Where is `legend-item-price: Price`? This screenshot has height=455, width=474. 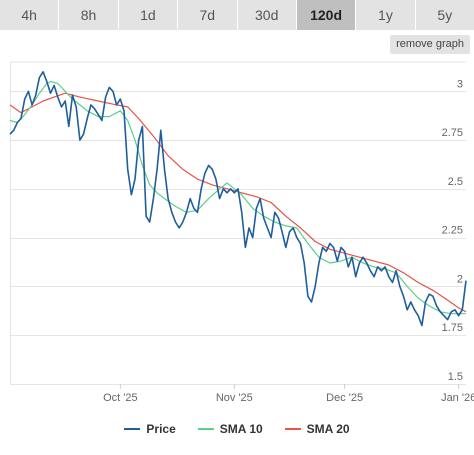 legend-item-price: Price is located at coordinates (150, 429).